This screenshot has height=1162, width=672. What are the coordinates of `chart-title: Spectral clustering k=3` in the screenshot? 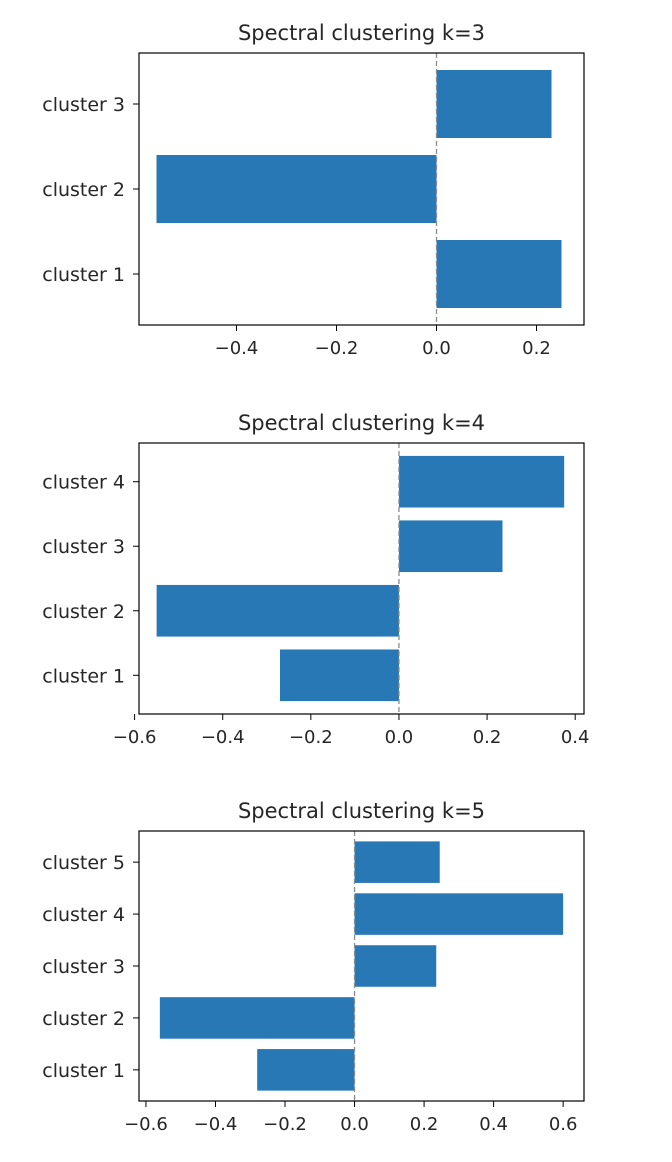 It's located at (361, 33).